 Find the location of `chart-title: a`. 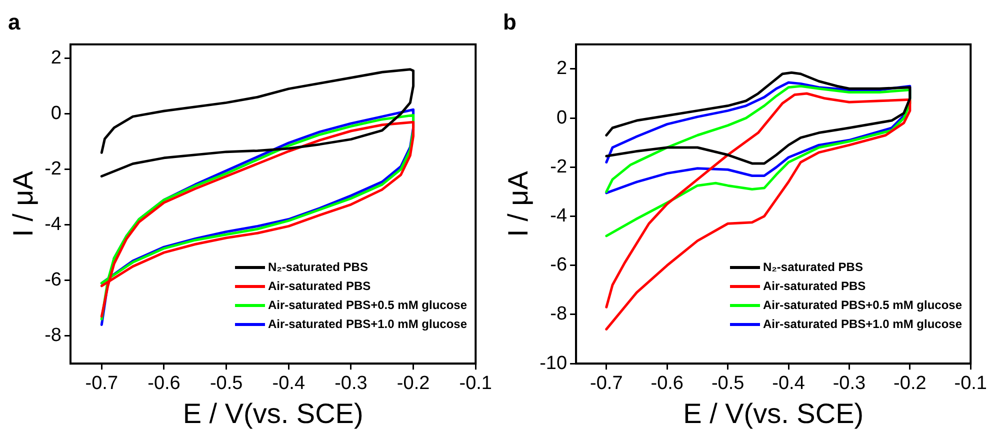

chart-title: a is located at coordinates (14, 21).